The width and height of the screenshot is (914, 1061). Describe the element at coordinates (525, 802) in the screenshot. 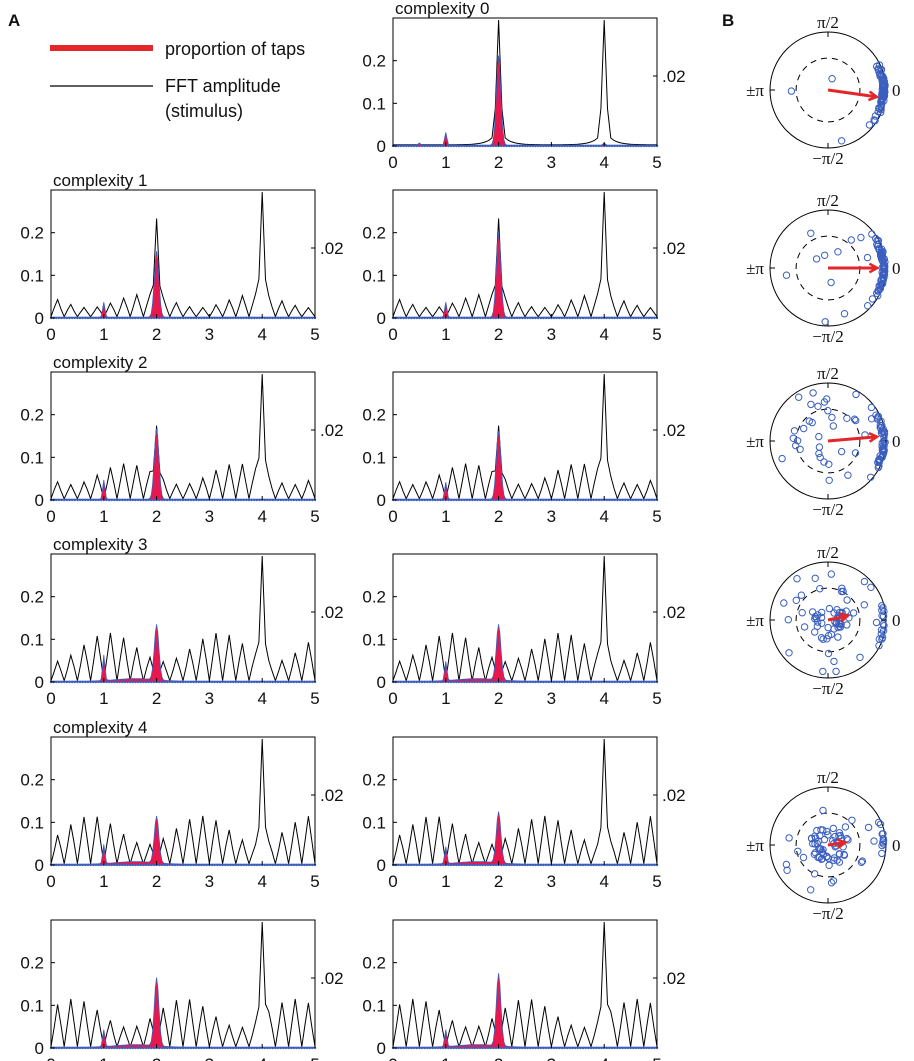

I see `fft-amplitude-line` at that location.